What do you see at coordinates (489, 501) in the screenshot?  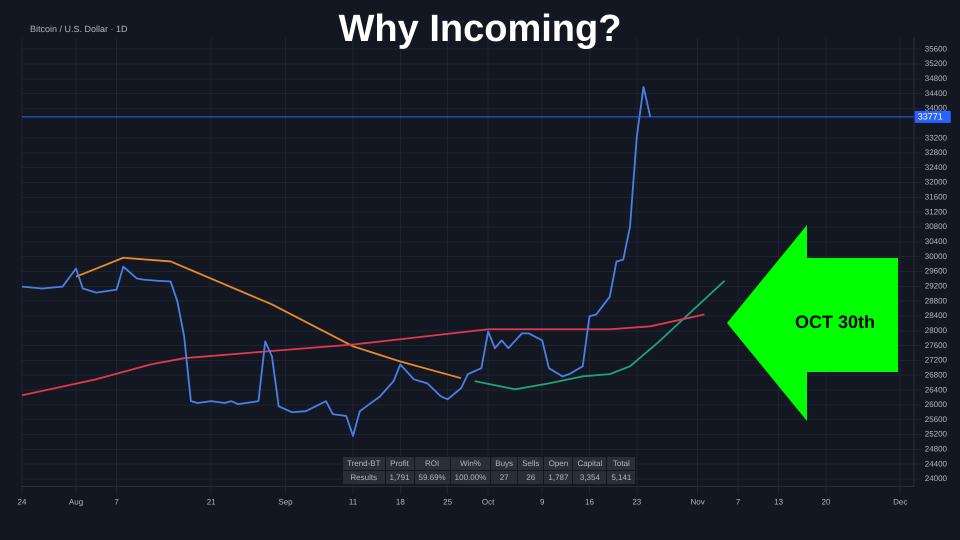 I see `x-tick-label: Oct` at bounding box center [489, 501].